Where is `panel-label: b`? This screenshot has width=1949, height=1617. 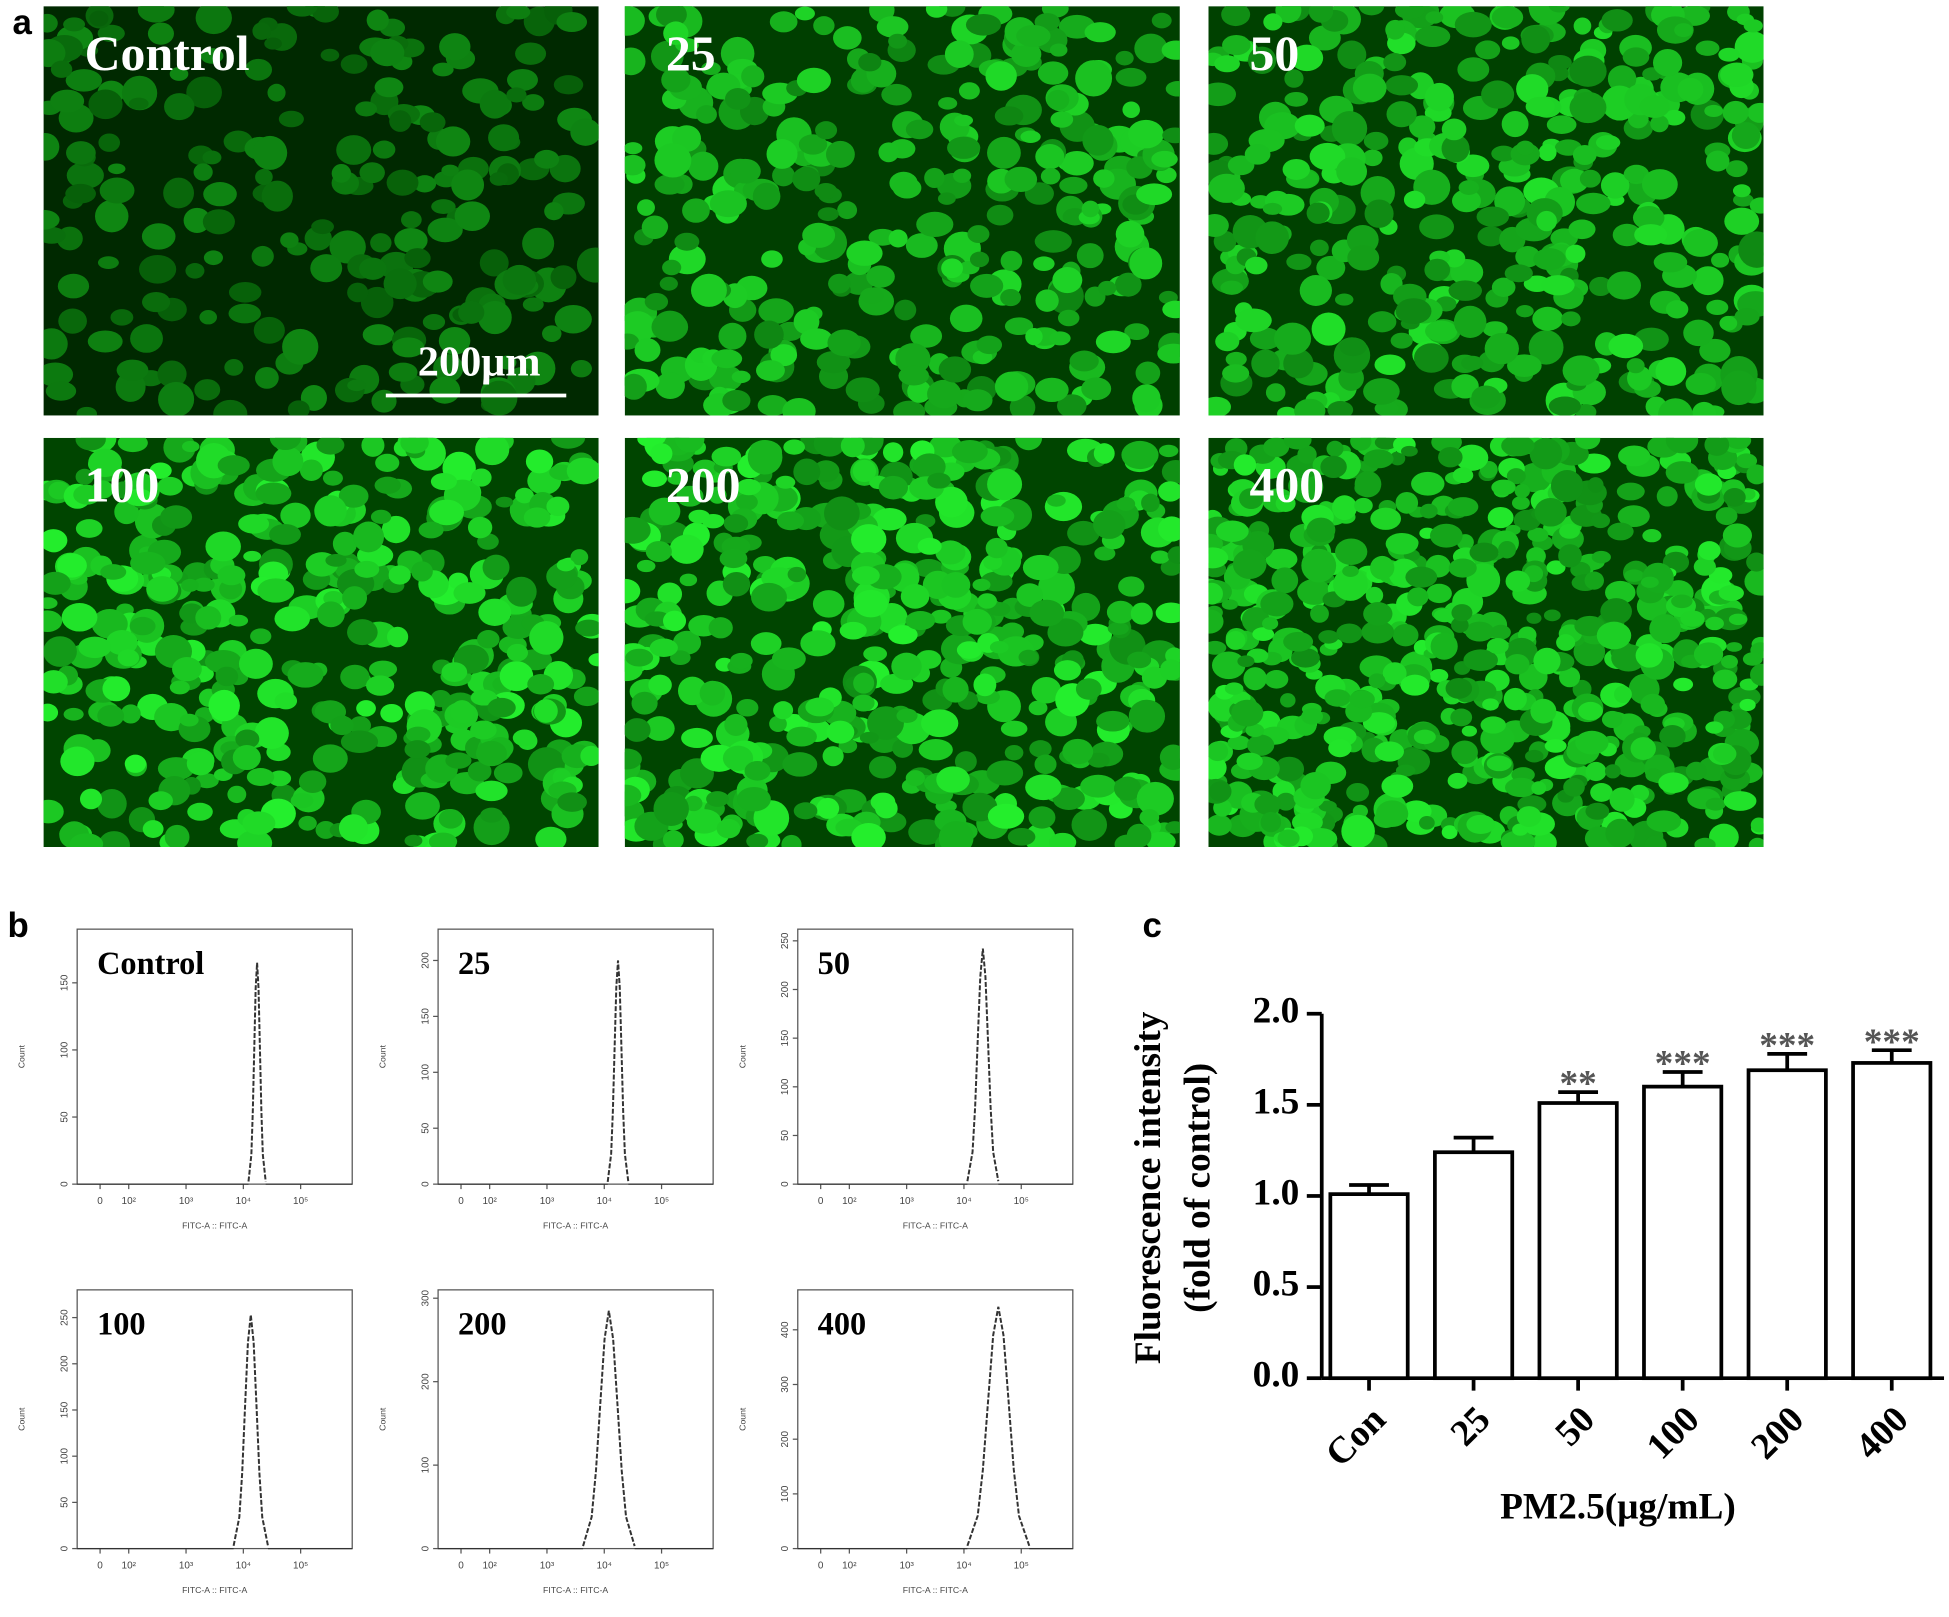
panel-label: b is located at coordinates (17, 925).